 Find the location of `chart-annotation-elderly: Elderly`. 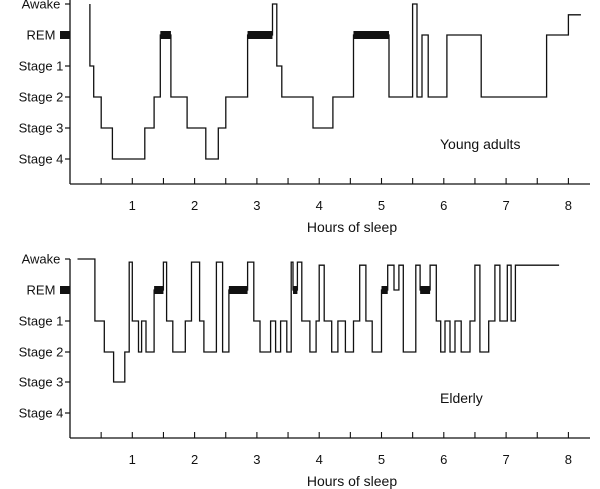

chart-annotation-elderly: Elderly is located at coordinates (461, 398).